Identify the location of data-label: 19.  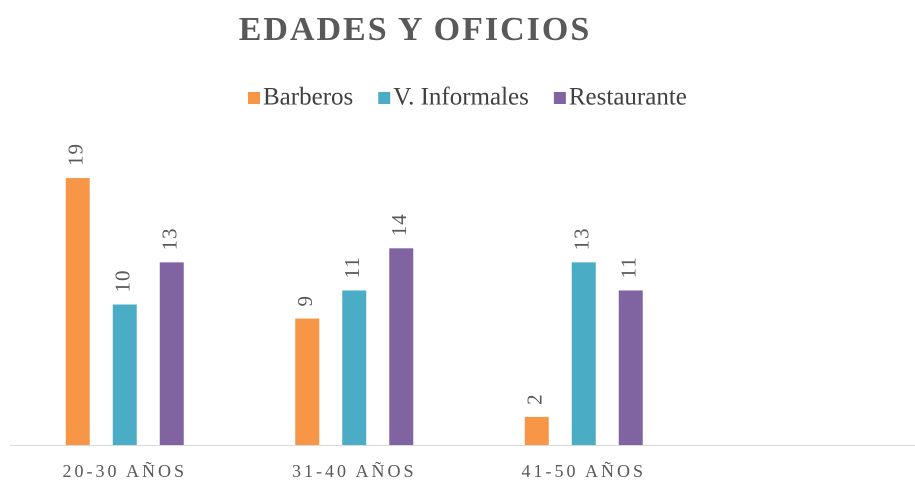
(76, 154).